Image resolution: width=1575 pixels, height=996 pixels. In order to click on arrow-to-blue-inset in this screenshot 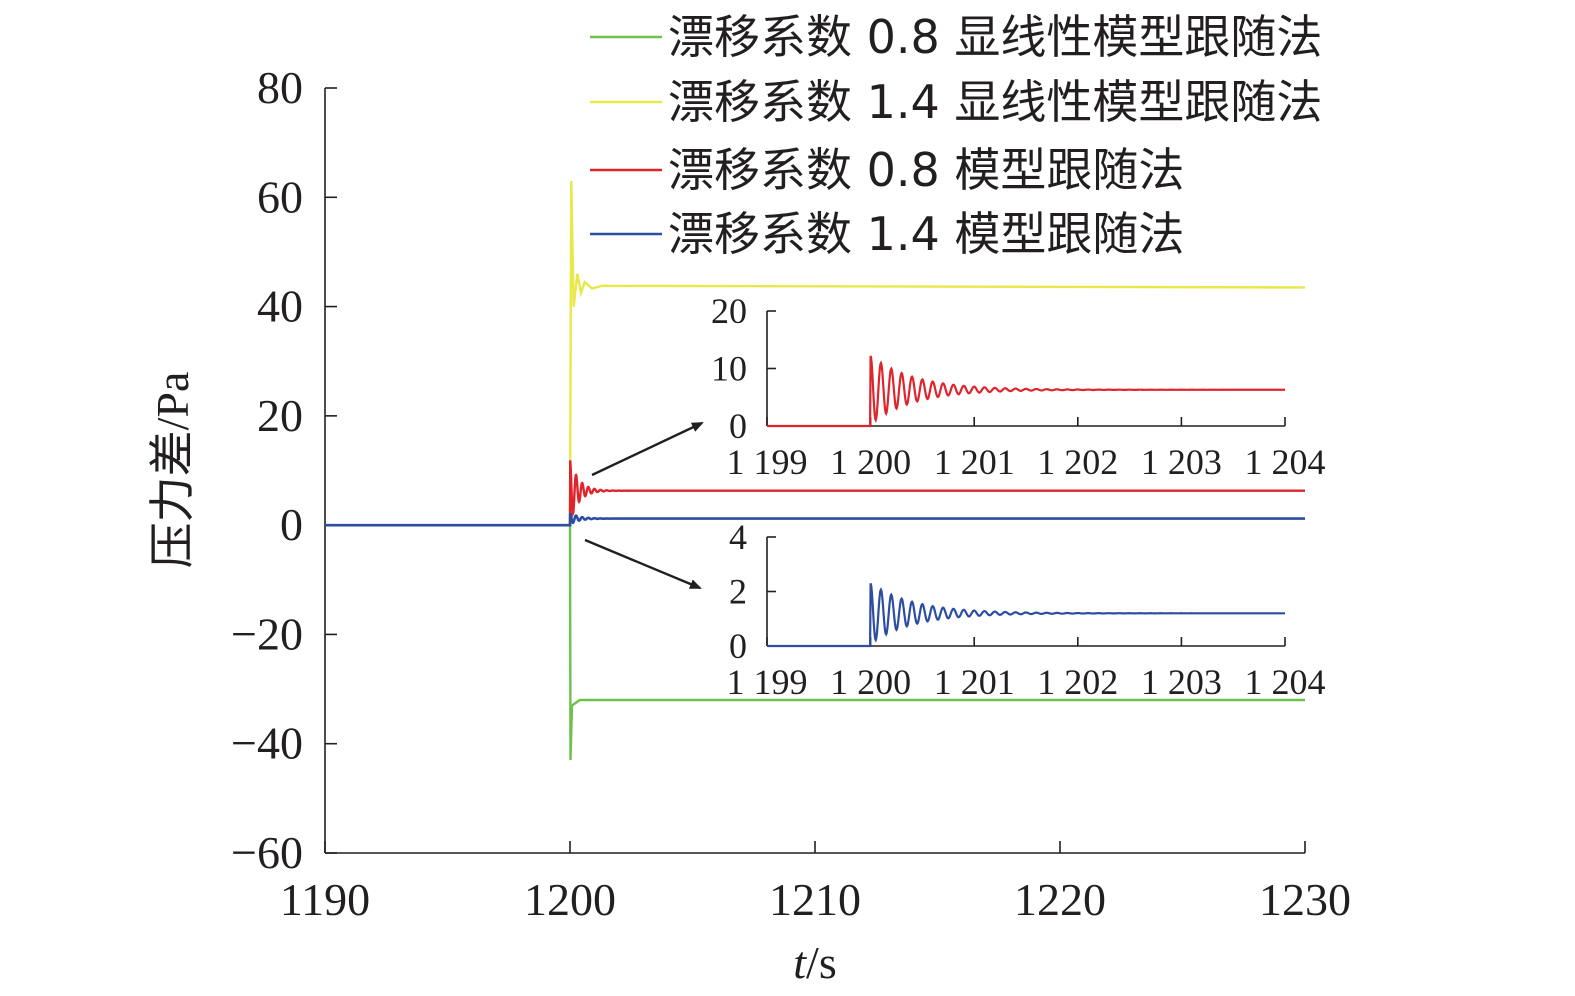, I will do `click(643, 564)`.